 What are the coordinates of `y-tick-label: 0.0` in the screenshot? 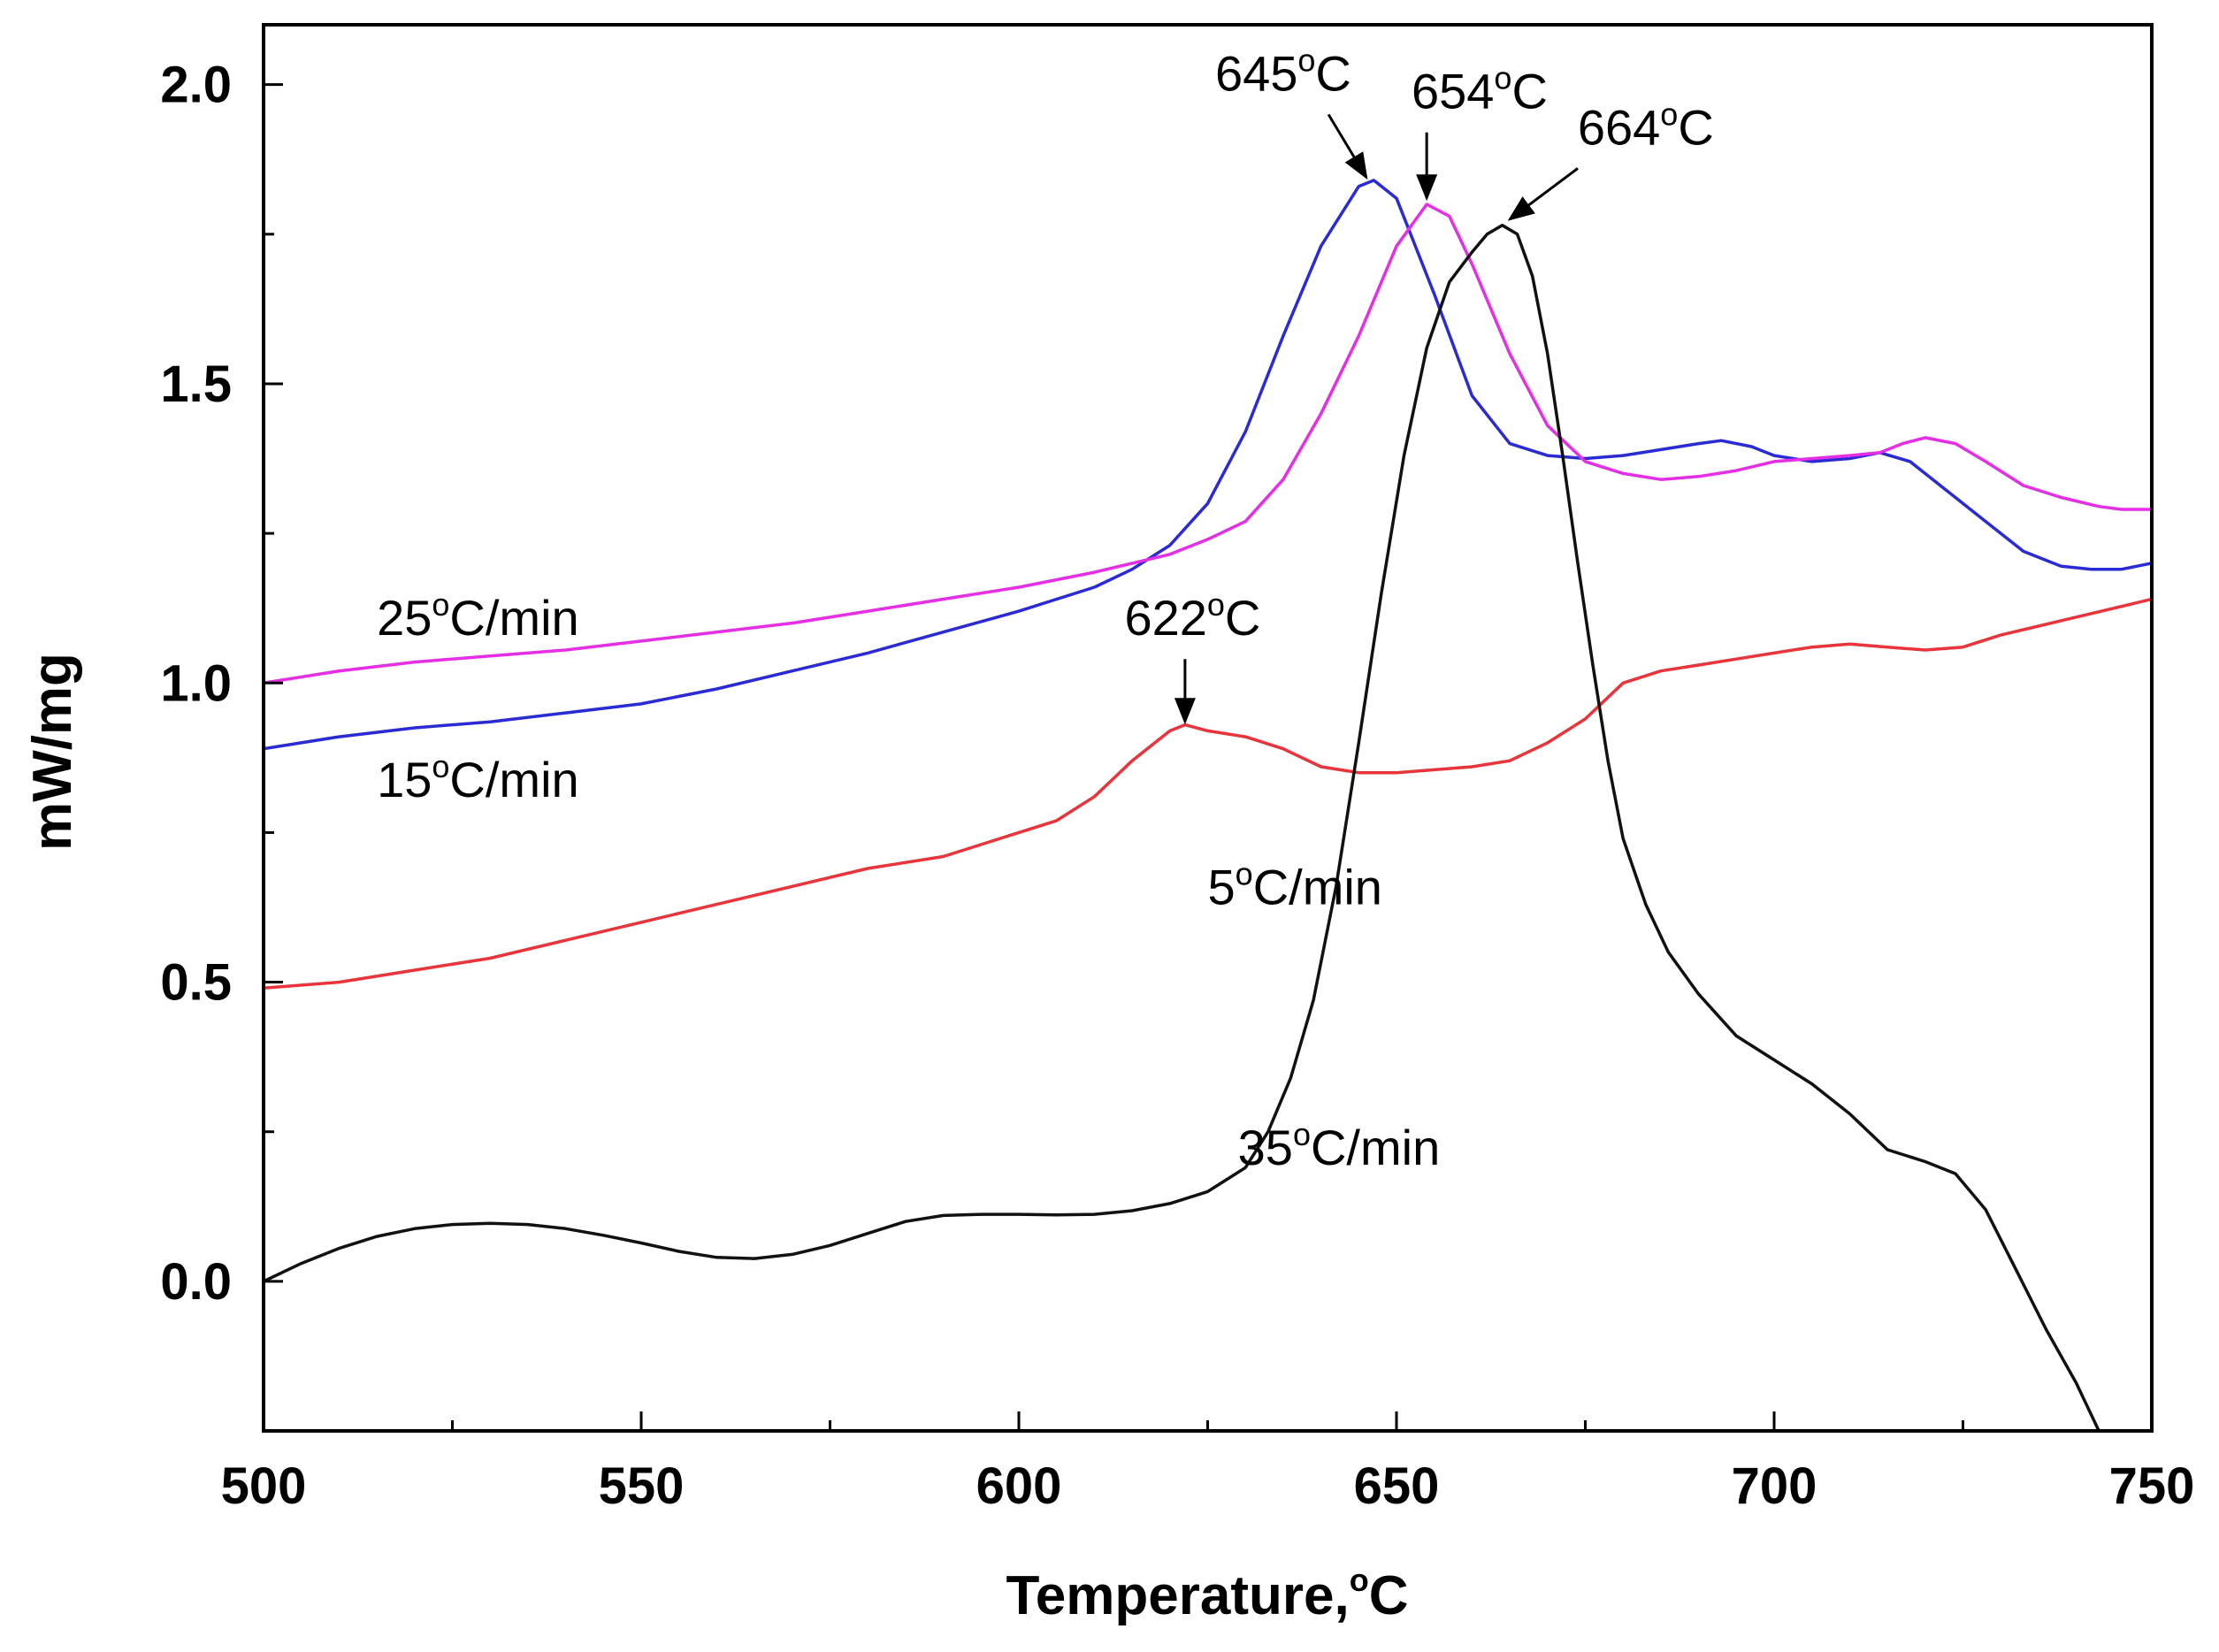 It's located at (196, 1282).